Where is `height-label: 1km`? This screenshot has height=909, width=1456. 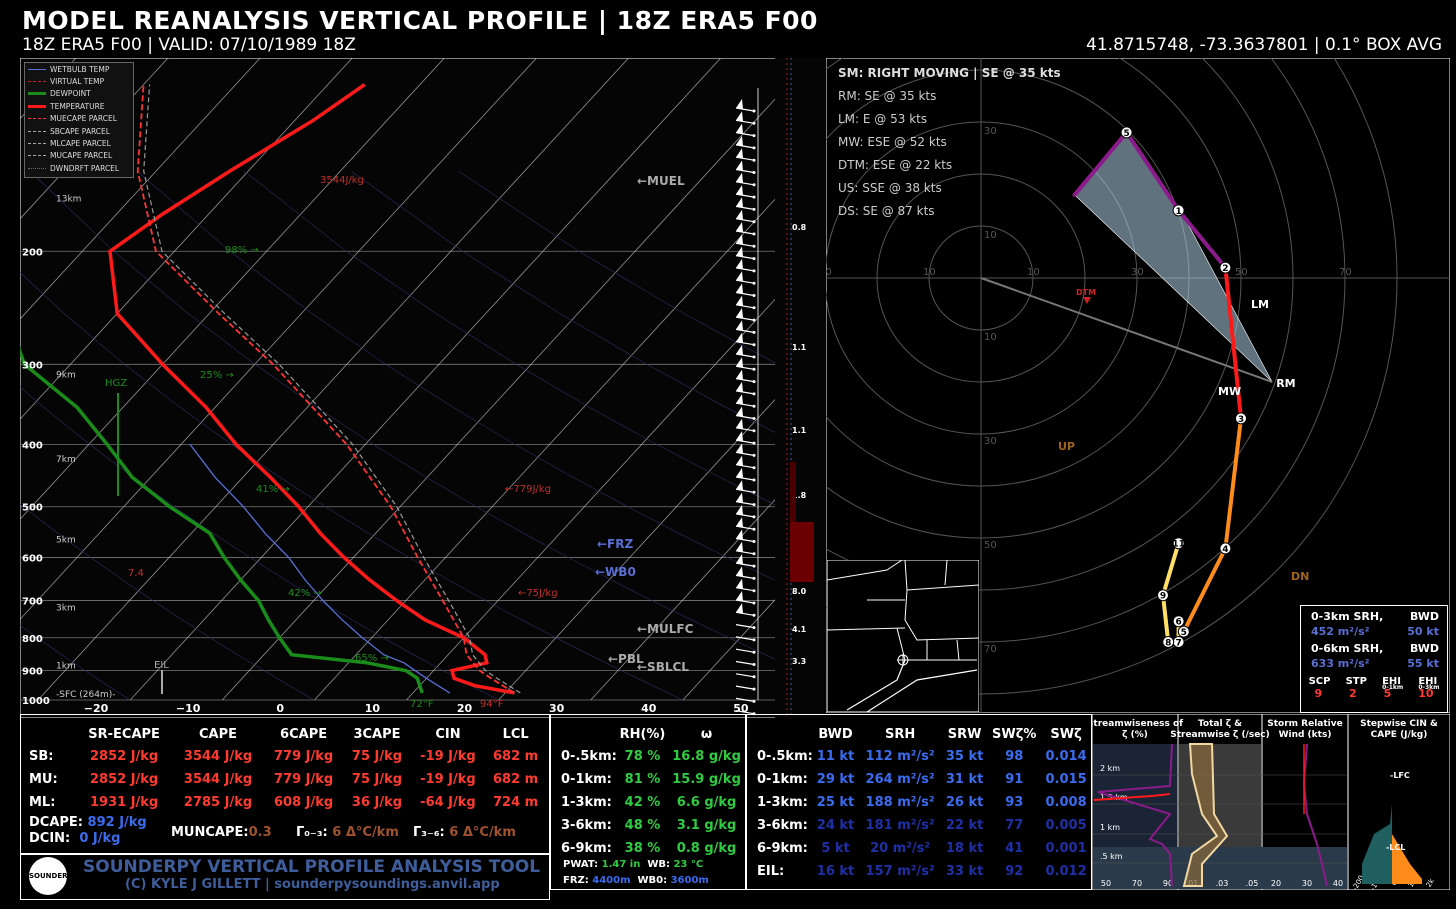 height-label: 1km is located at coordinates (66, 666).